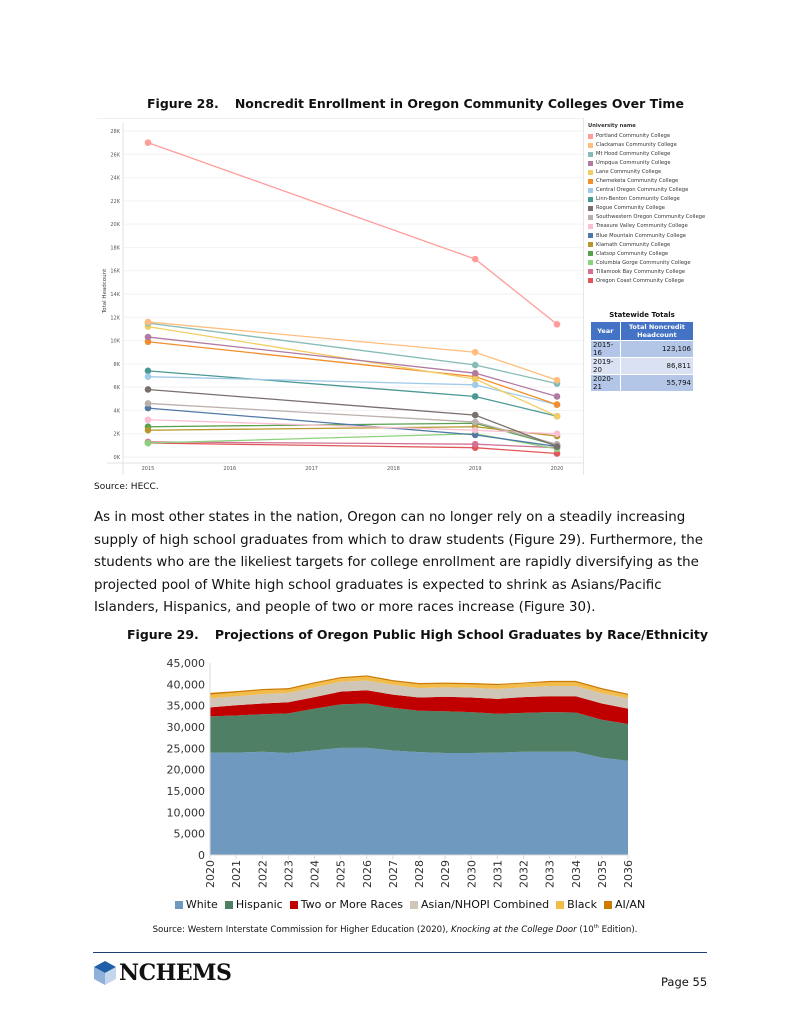 The image size is (800, 1035). Describe the element at coordinates (115, 342) in the screenshot. I see `y-tick-label: 10K` at that location.